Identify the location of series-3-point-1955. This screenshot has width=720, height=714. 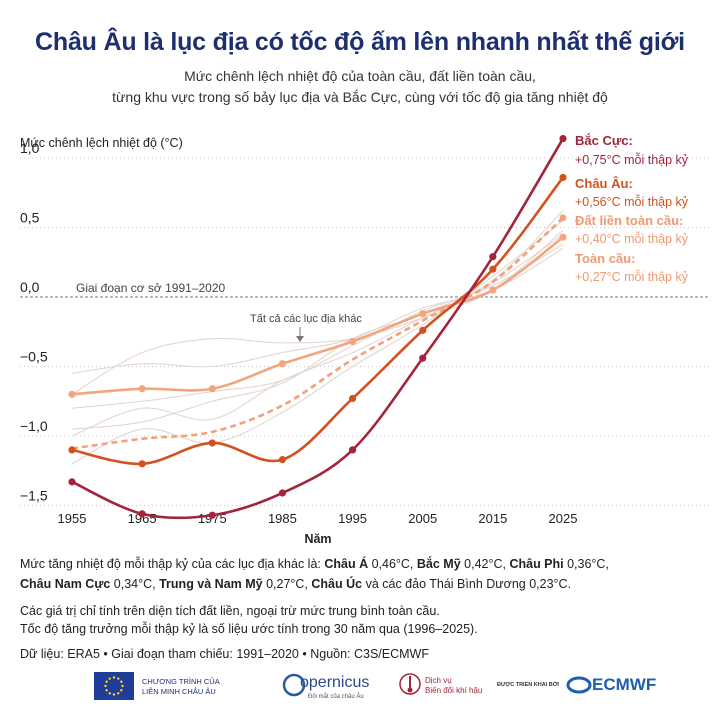
(72, 394).